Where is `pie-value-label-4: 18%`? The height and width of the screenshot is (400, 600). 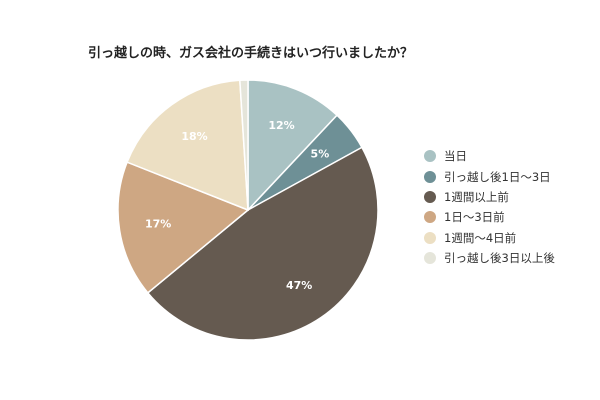
pie-value-label-4: 18% is located at coordinates (194, 136).